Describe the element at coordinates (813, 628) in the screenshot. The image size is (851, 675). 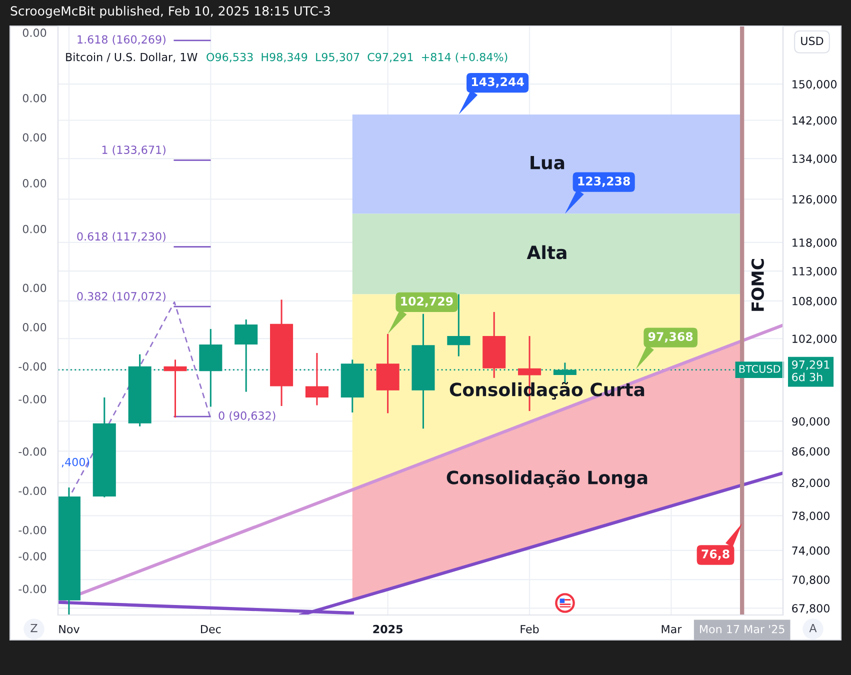
I see `text: A` at that location.